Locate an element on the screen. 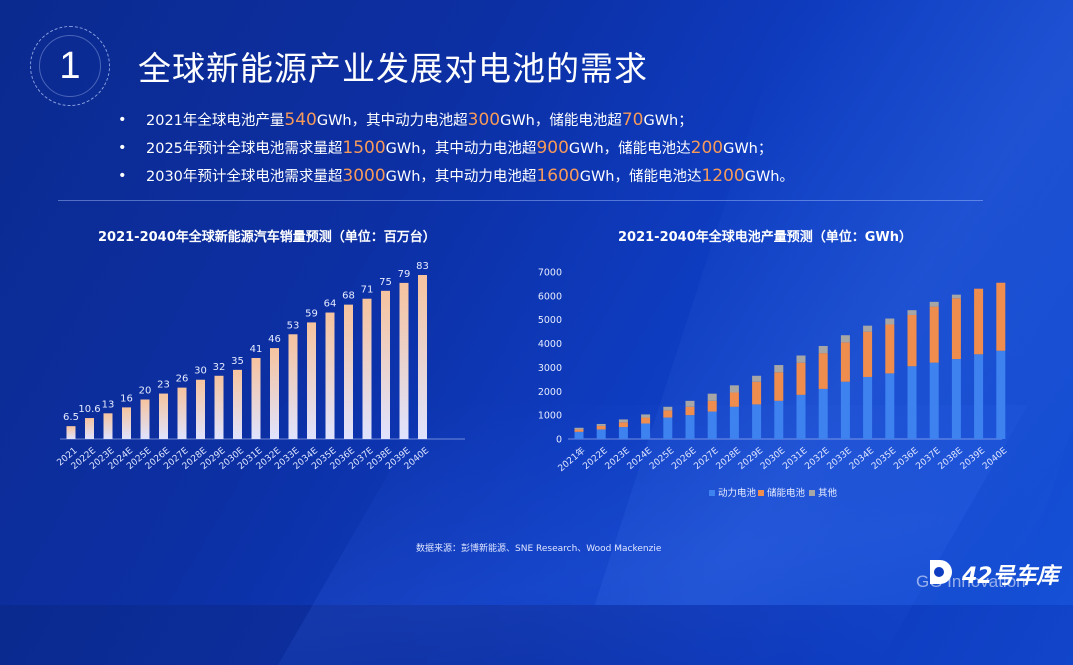 The height and width of the screenshot is (665, 1073). x-tick-label: 2040E is located at coordinates (995, 459).